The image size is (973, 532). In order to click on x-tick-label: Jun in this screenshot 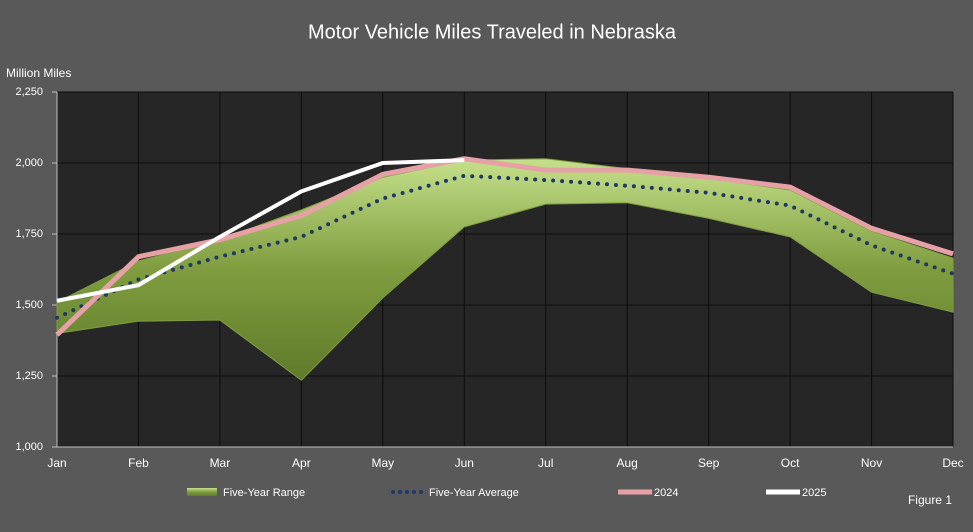, I will do `click(464, 463)`.